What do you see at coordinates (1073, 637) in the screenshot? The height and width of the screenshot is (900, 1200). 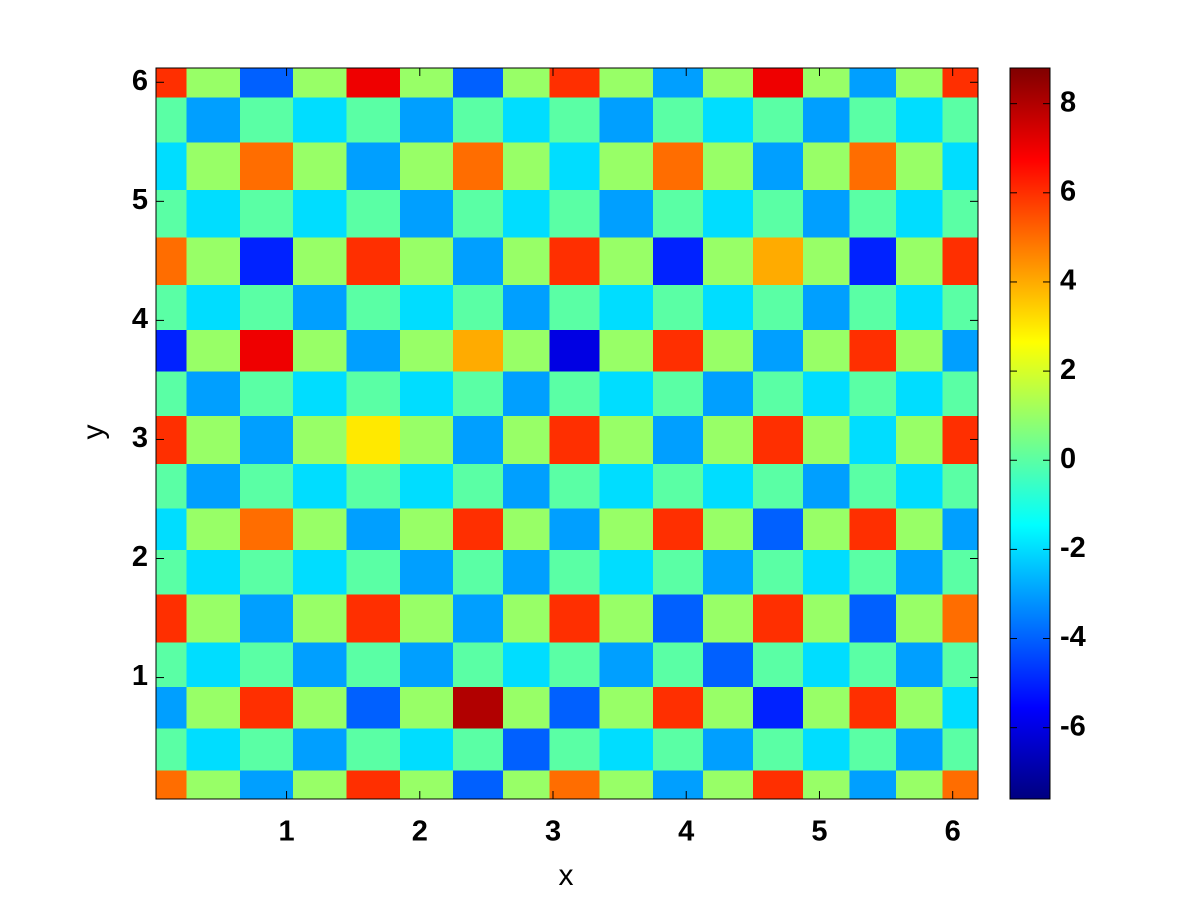 I see `colorbar-tick-label: -4` at bounding box center [1073, 637].